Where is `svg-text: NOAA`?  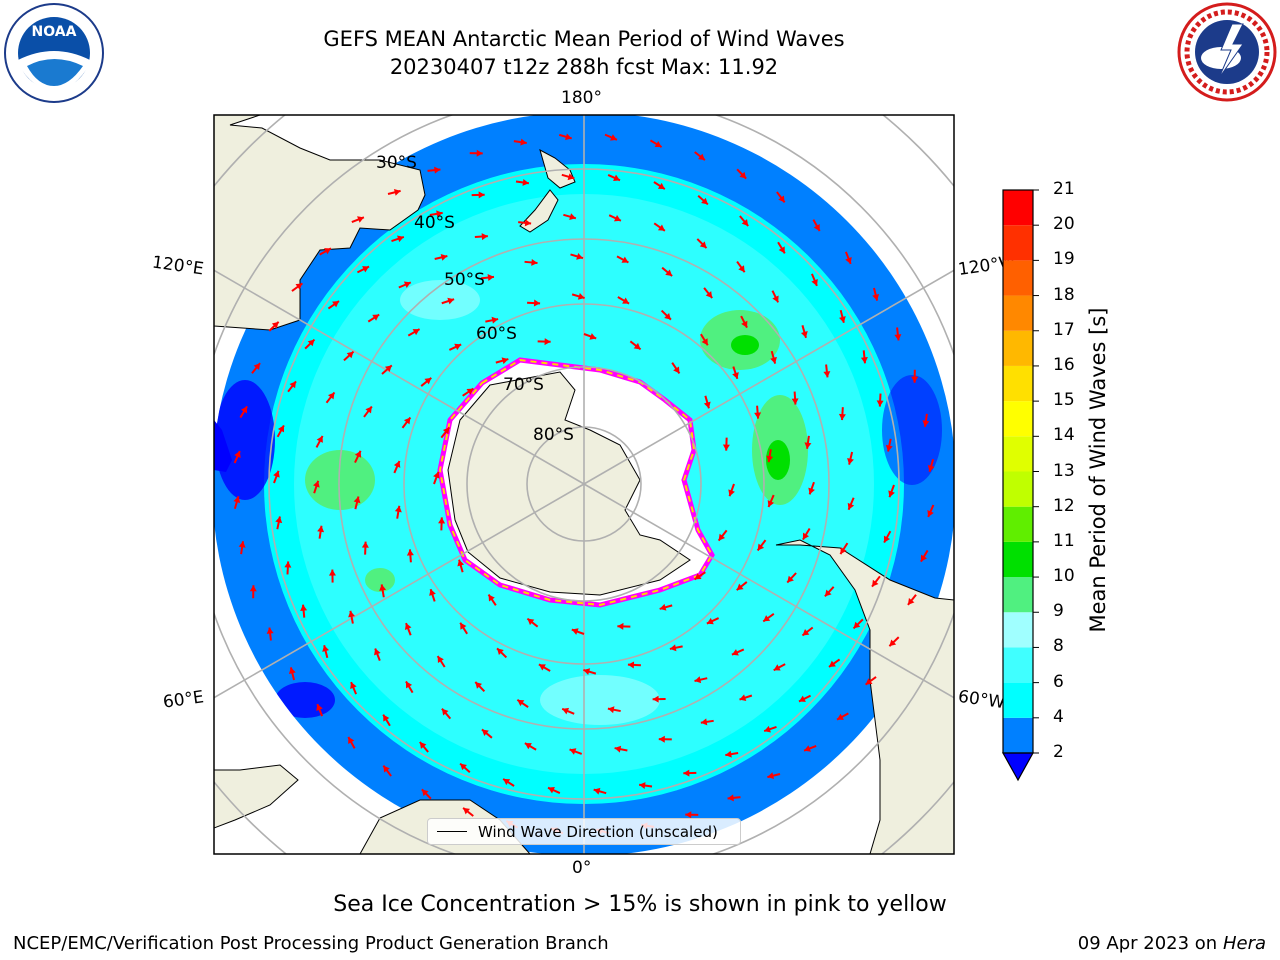
svg-text: NOAA is located at coordinates (54, 32).